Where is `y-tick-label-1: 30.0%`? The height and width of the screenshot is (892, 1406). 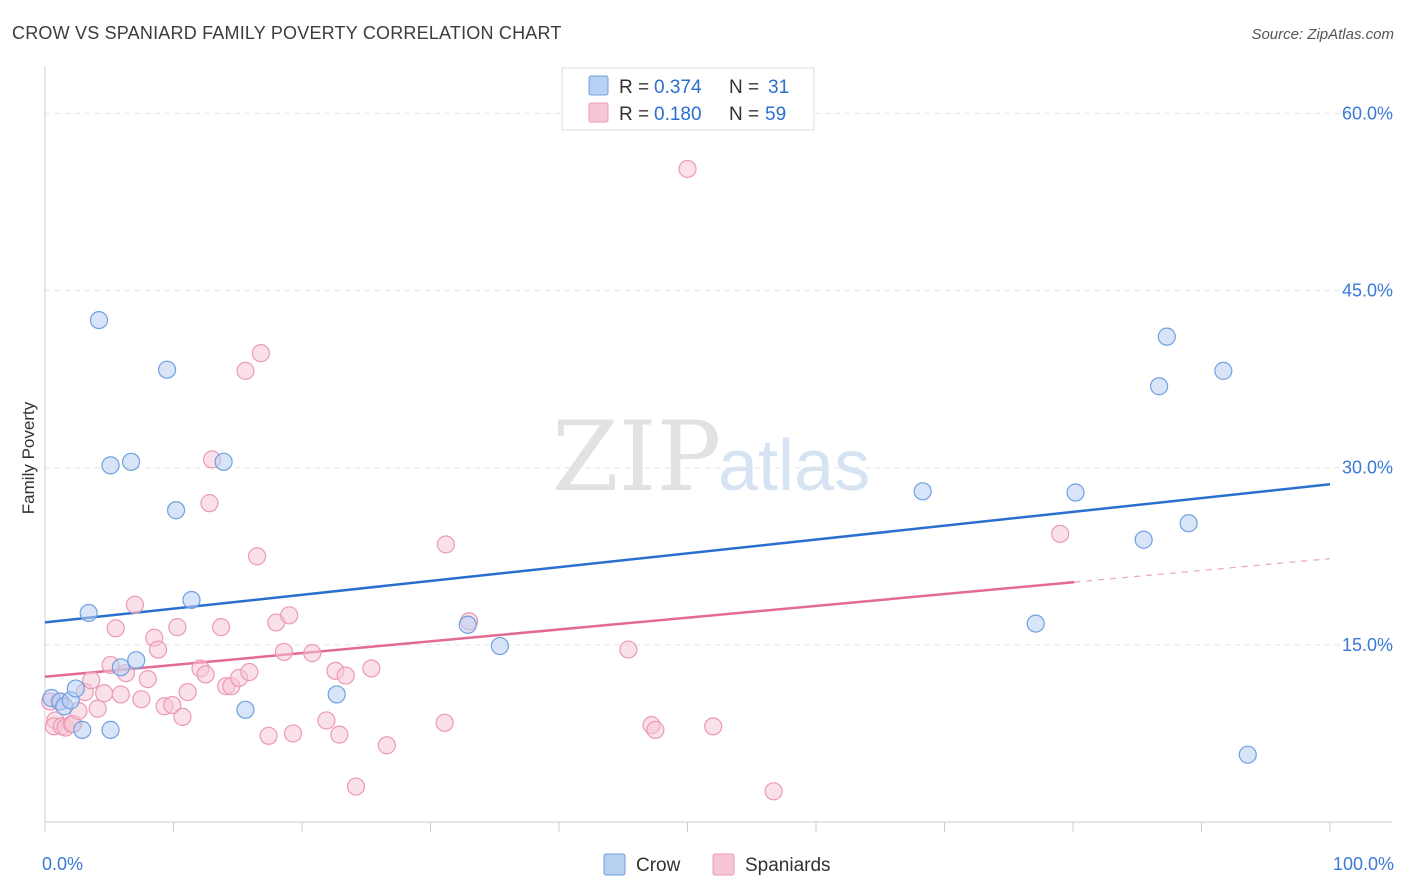 y-tick-label-1: 30.0% is located at coordinates (1367, 468).